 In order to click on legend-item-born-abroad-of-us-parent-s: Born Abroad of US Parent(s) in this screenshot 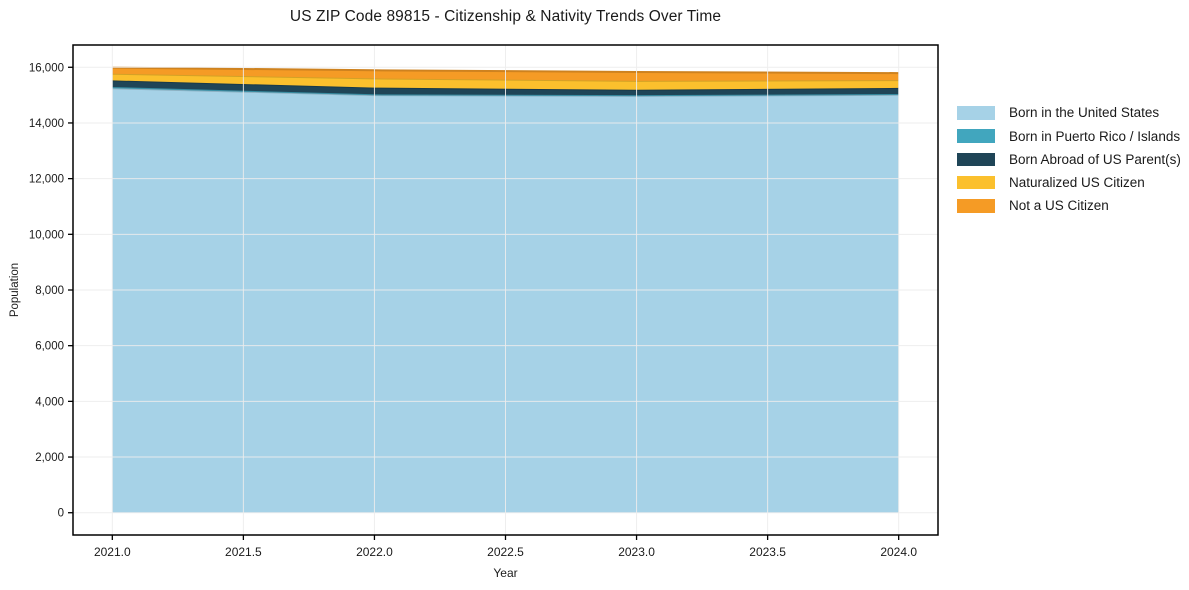, I will do `click(1069, 159)`.